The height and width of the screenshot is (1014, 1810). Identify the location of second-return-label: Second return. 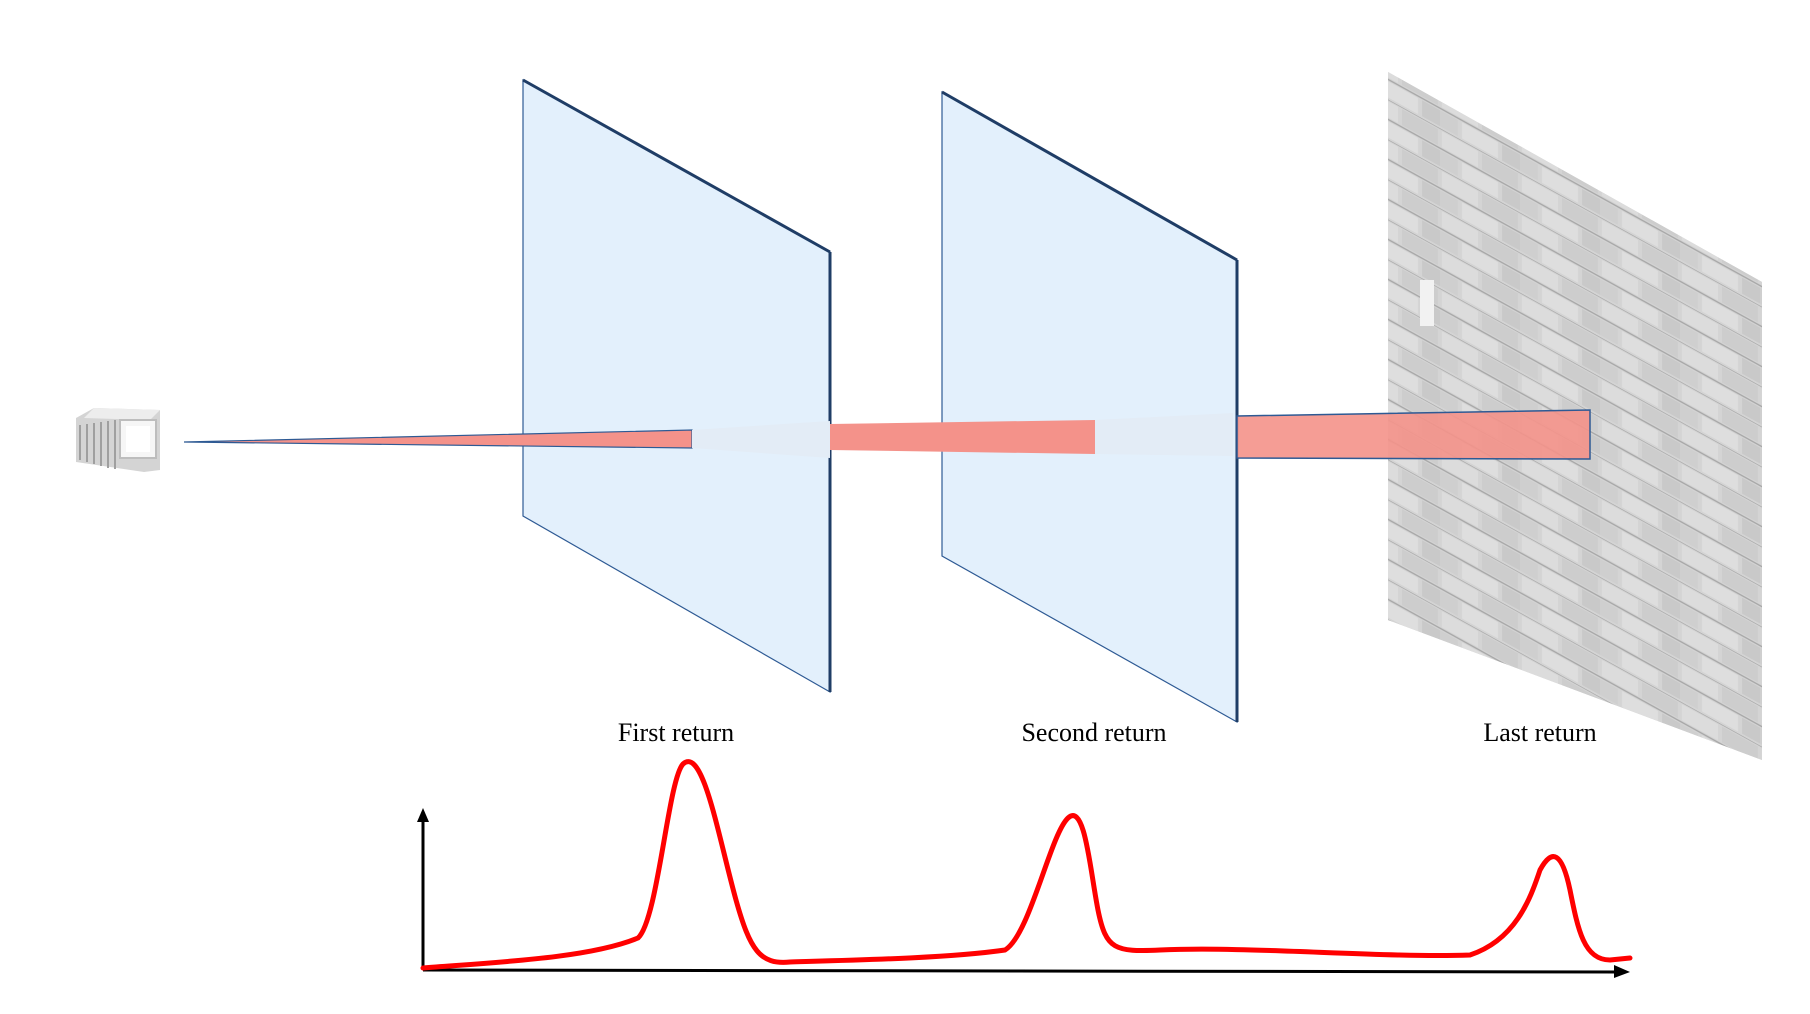
(1094, 732).